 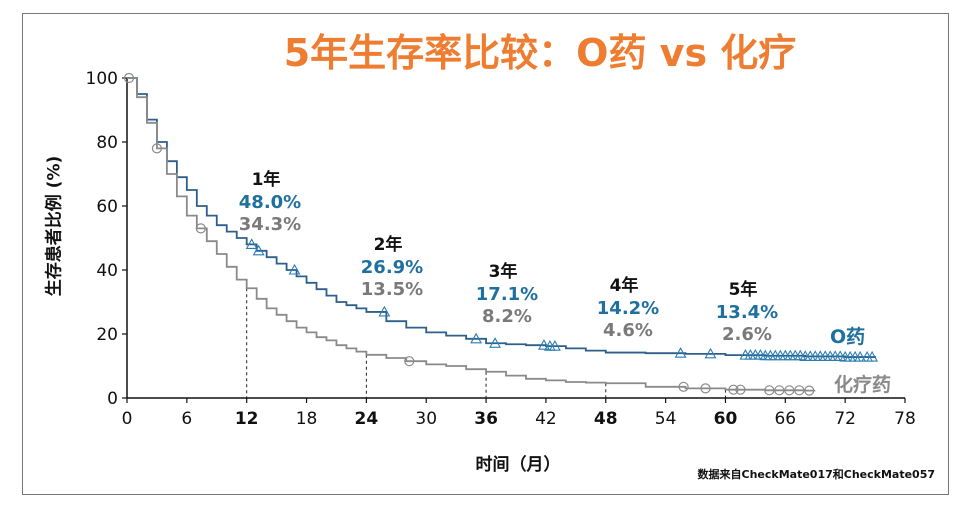 I want to click on milestone-chemo-value: 13.5%, so click(x=392, y=289).